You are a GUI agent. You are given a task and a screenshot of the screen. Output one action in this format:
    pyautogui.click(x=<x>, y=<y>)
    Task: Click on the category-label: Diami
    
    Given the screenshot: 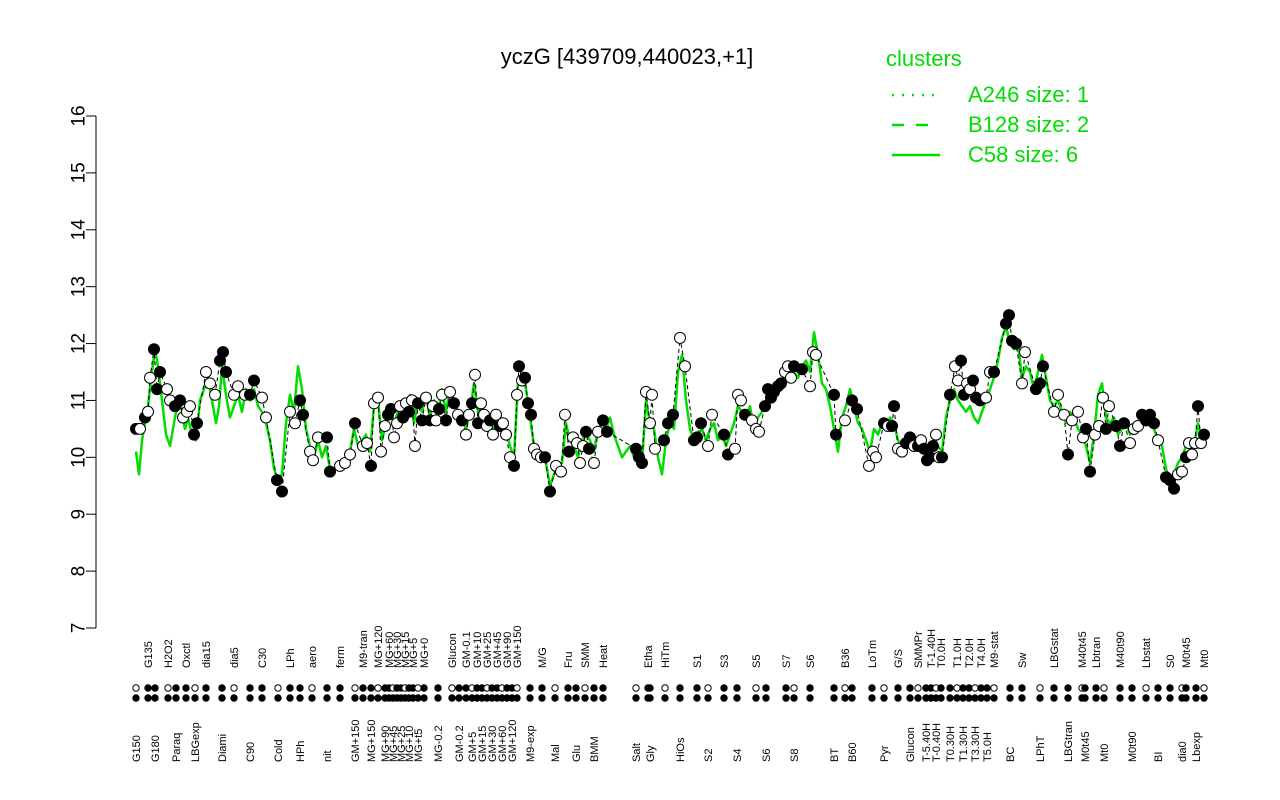 What is the action you would take?
    pyautogui.click(x=223, y=748)
    